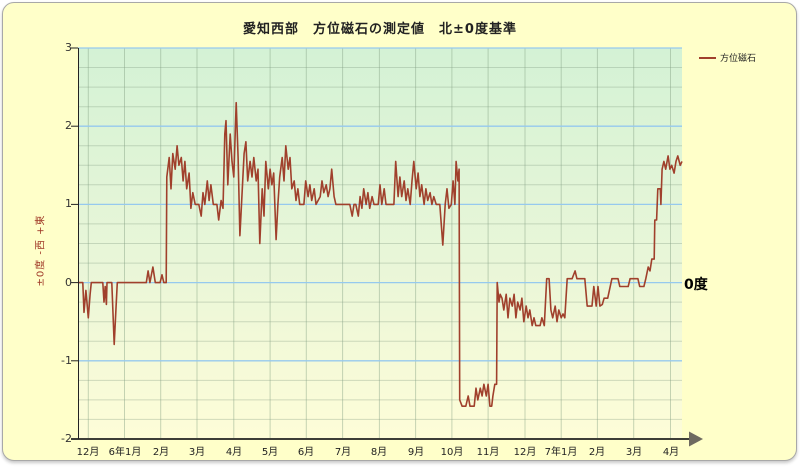  Describe the element at coordinates (68, 47) in the screenshot. I see `y-tick-label: 3` at that location.